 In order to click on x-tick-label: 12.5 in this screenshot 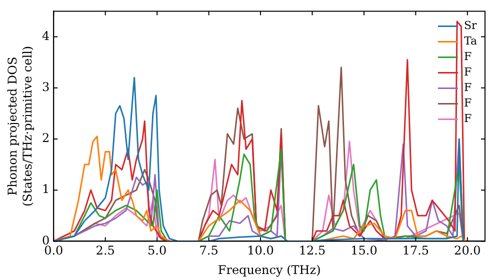, I will do `click(312, 251)`.